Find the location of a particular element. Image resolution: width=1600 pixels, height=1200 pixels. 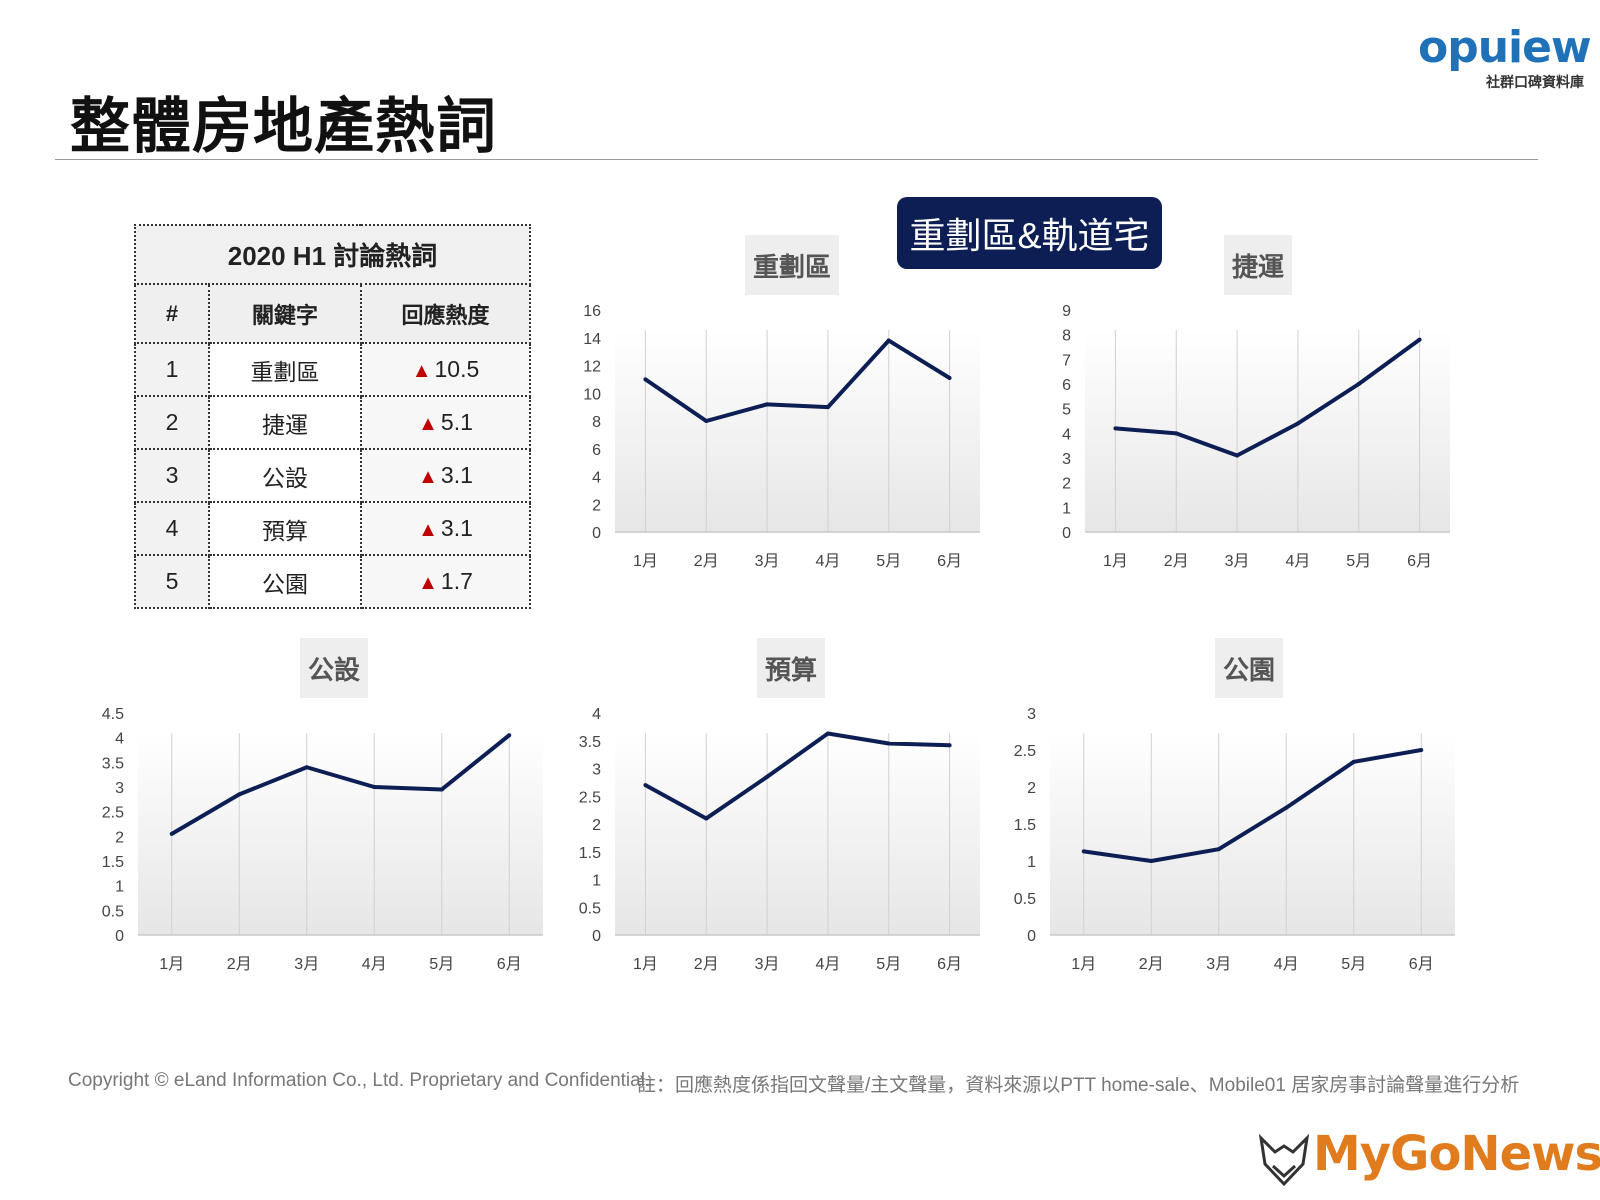

table-row: 2 捷運 ▲ 5.1 is located at coordinates (332, 422).